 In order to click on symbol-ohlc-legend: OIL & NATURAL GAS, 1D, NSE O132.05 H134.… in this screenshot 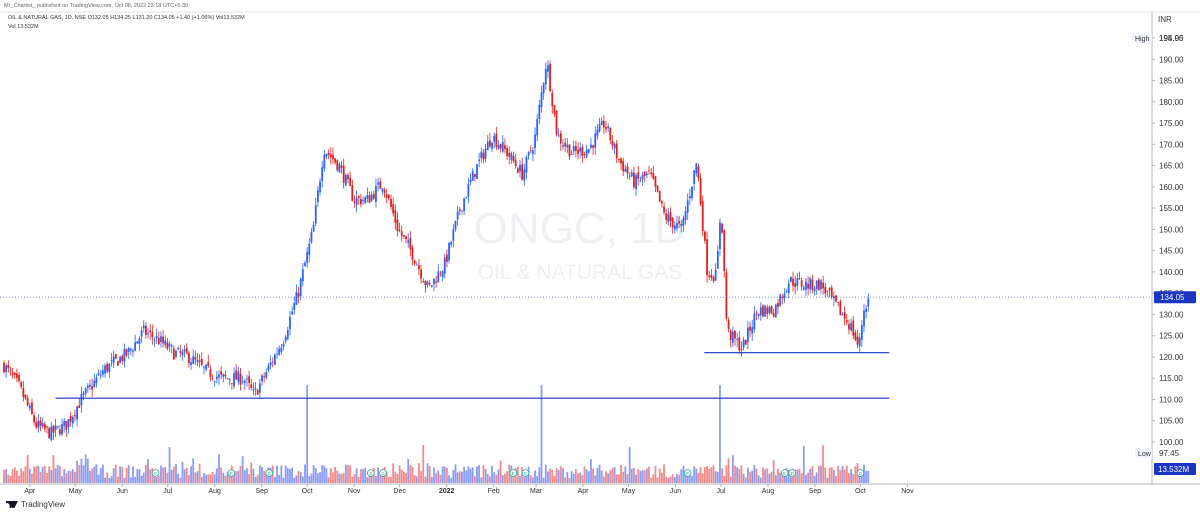, I will do `click(126, 18)`.